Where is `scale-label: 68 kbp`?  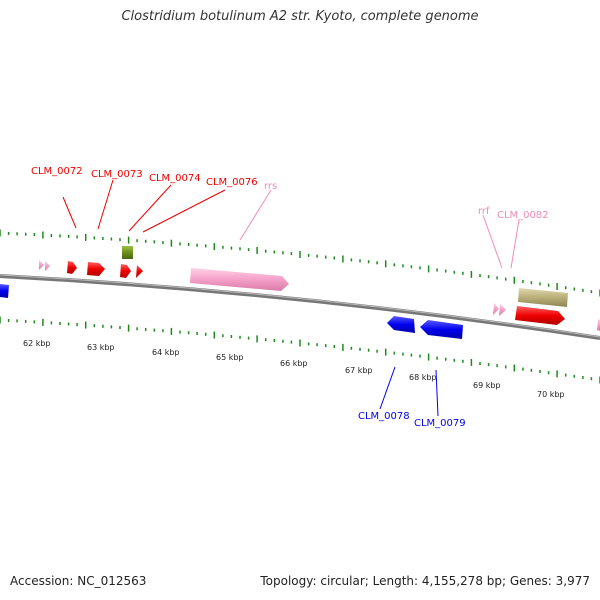
scale-label: 68 kbp is located at coordinates (423, 377).